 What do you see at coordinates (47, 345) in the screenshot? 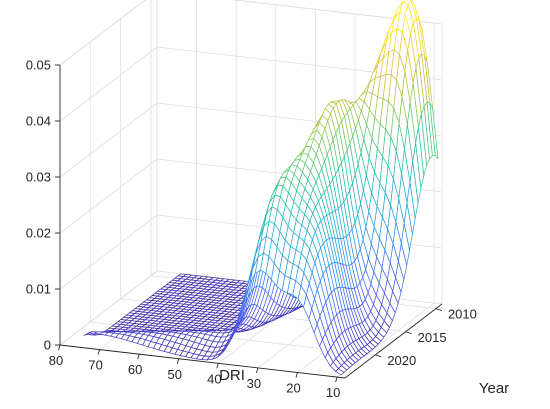
I see `z-tick-label: 0` at bounding box center [47, 345].